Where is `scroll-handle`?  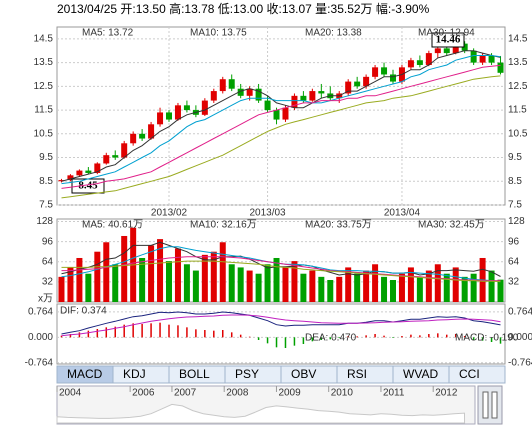
scroll-handle is located at coordinates (490, 405).